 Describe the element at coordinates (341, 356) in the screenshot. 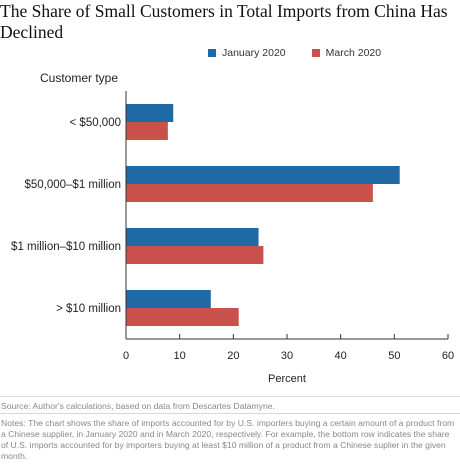

I see `x-tick-label-4: 40` at that location.